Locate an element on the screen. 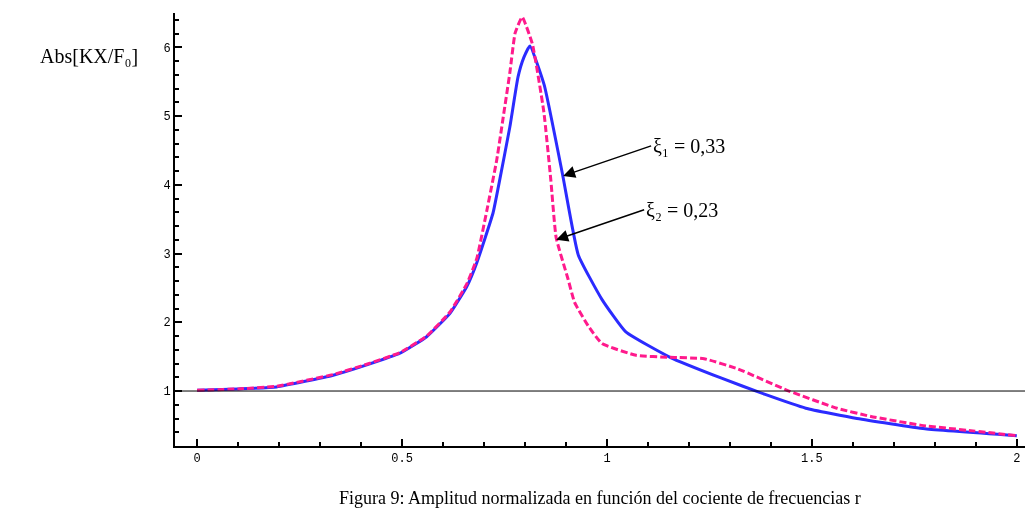  x-tick-label: 0.5 is located at coordinates (402, 459).